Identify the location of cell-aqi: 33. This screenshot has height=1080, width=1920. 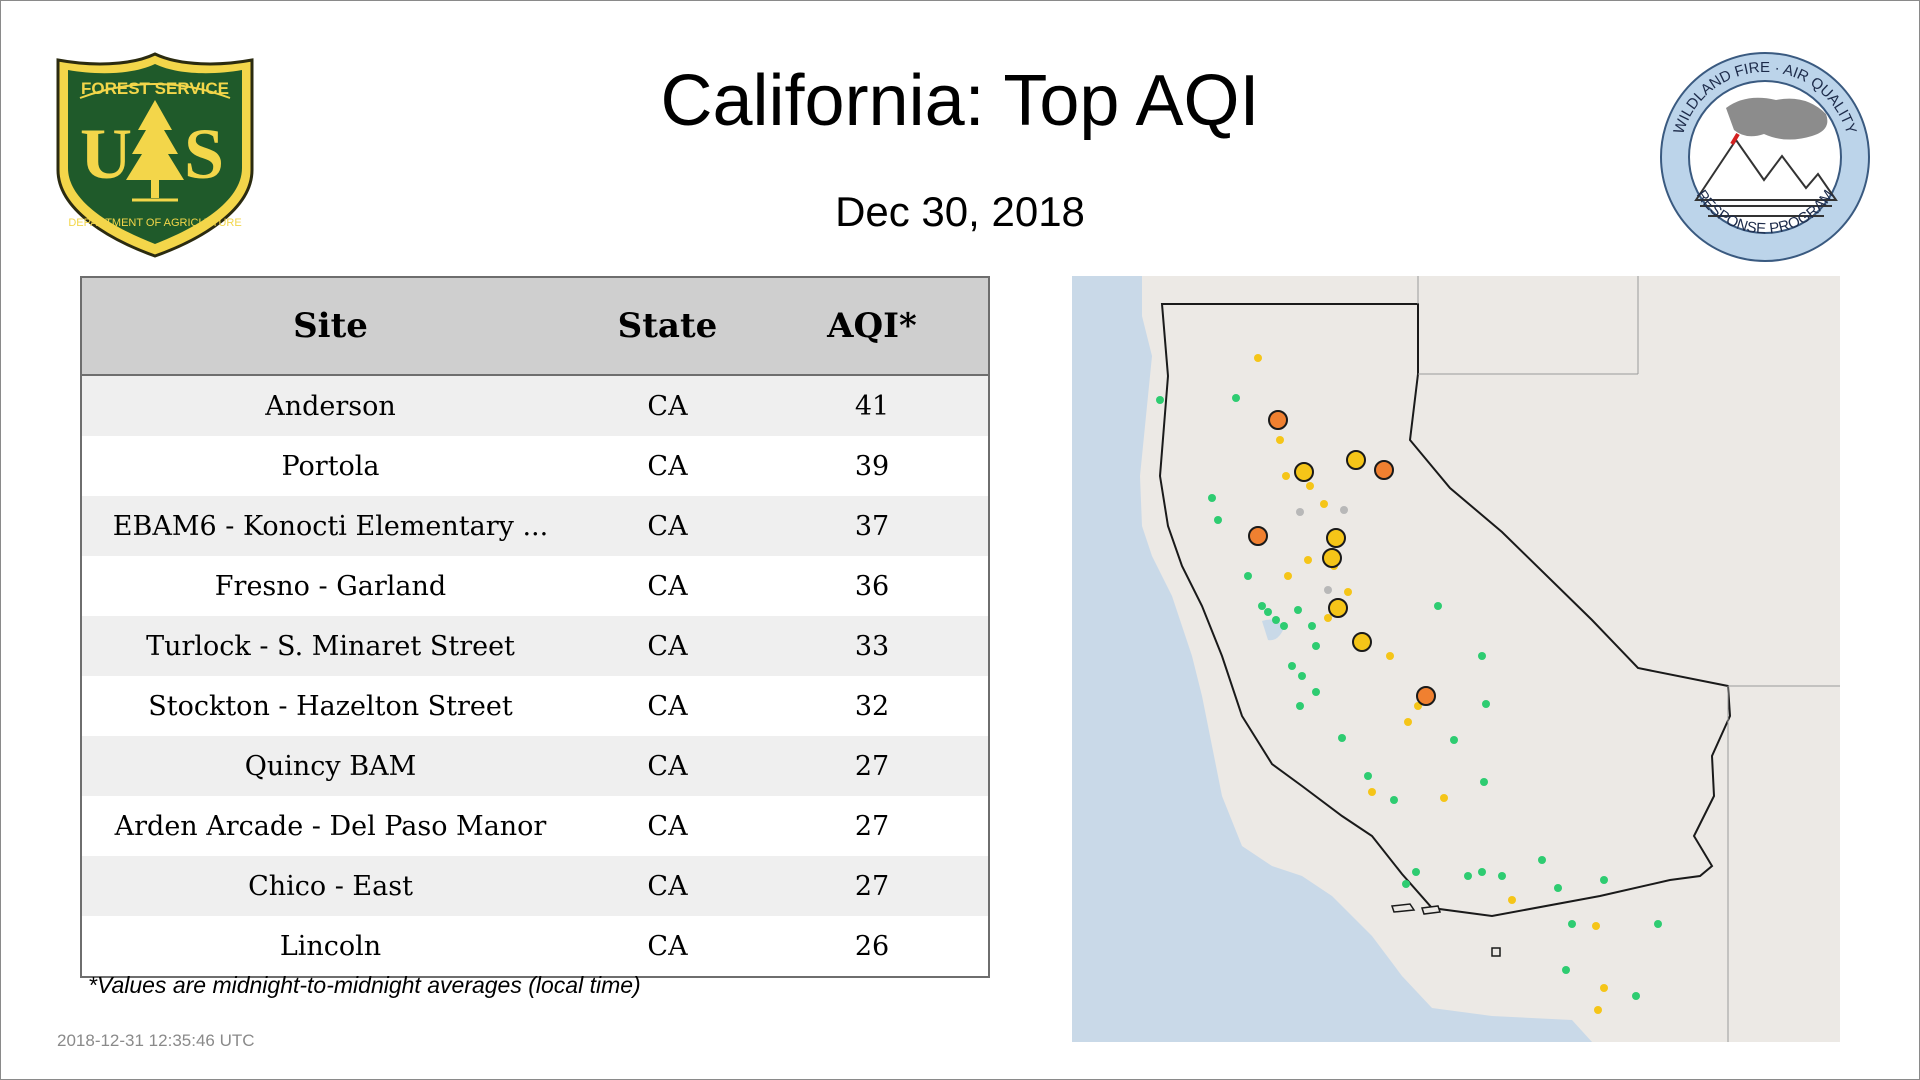
(872, 646).